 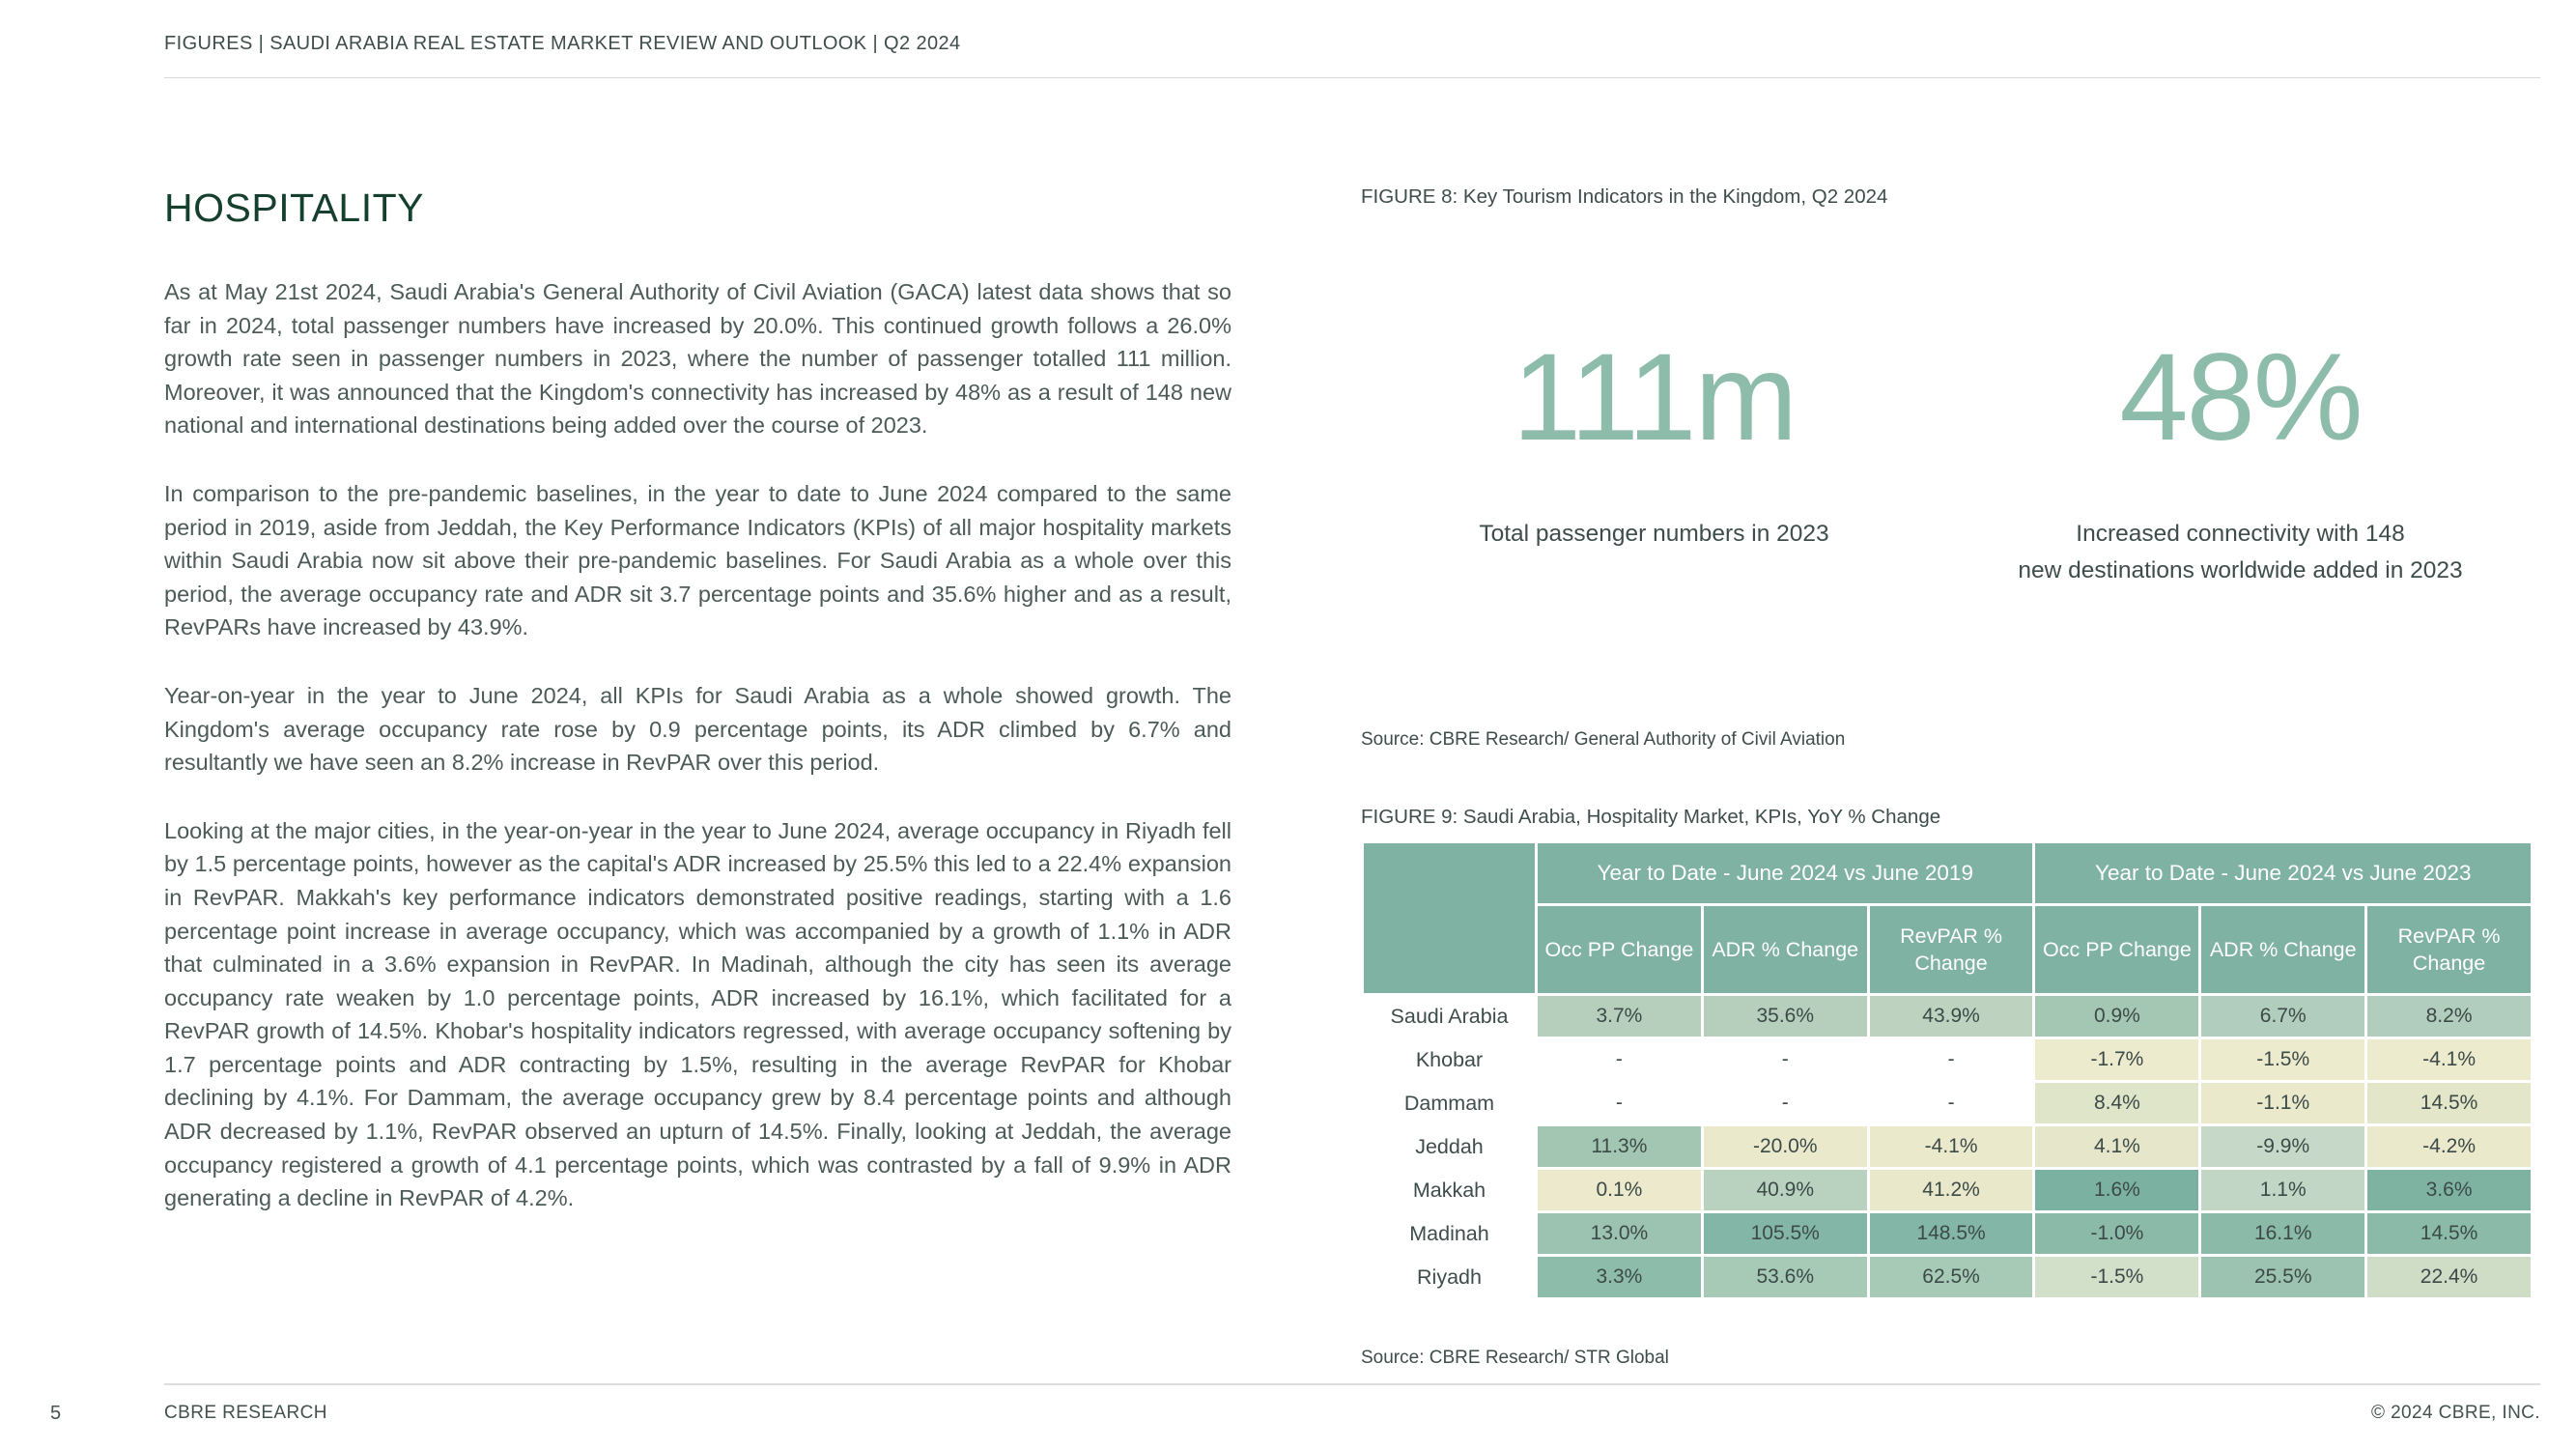 What do you see at coordinates (1619, 1016) in the screenshot?
I see `kpi-cell: 3.7%` at bounding box center [1619, 1016].